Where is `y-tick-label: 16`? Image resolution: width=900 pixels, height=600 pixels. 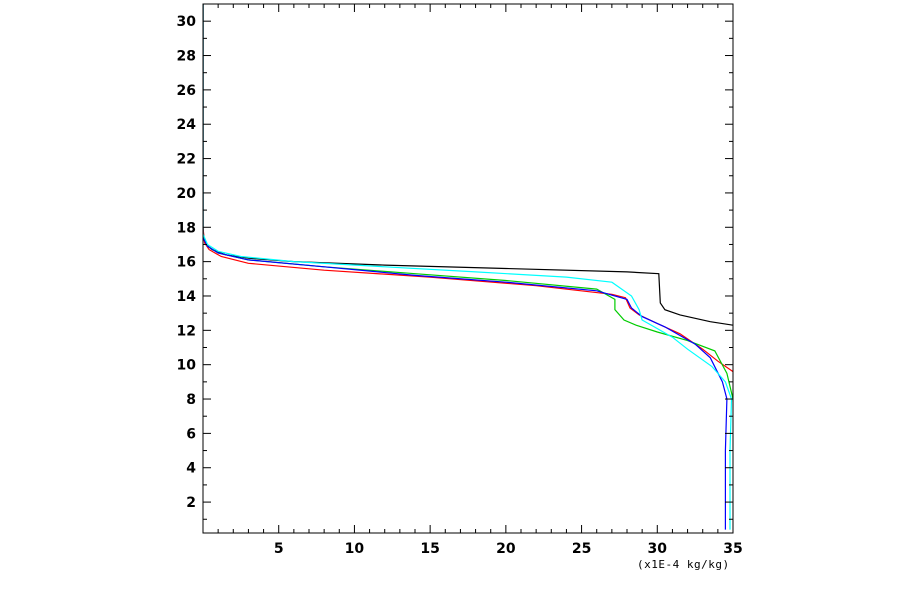 y-tick-label: 16 is located at coordinates (186, 263).